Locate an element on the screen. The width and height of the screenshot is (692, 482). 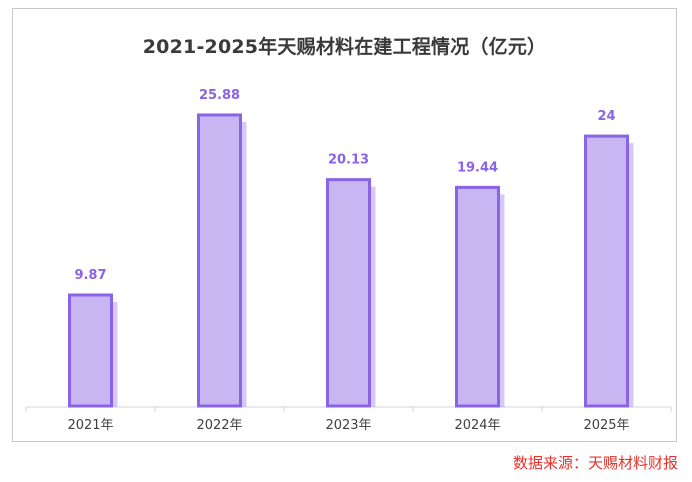
data-label: 19.44 is located at coordinates (477, 167).